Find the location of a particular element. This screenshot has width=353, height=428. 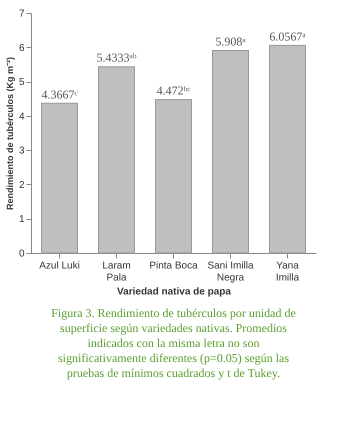

data-label: 4.3667ᶜ is located at coordinates (59, 94).